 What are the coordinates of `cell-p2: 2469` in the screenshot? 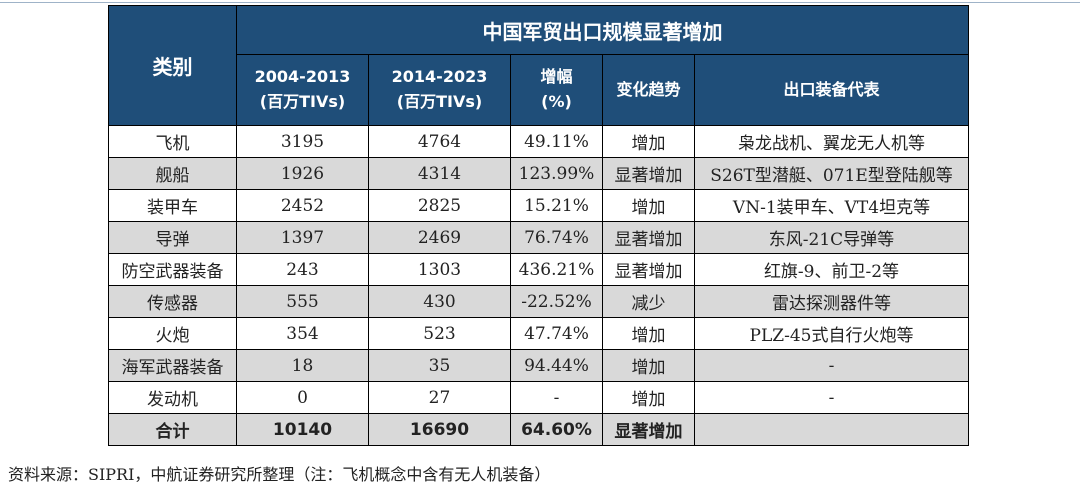 It's located at (439, 237).